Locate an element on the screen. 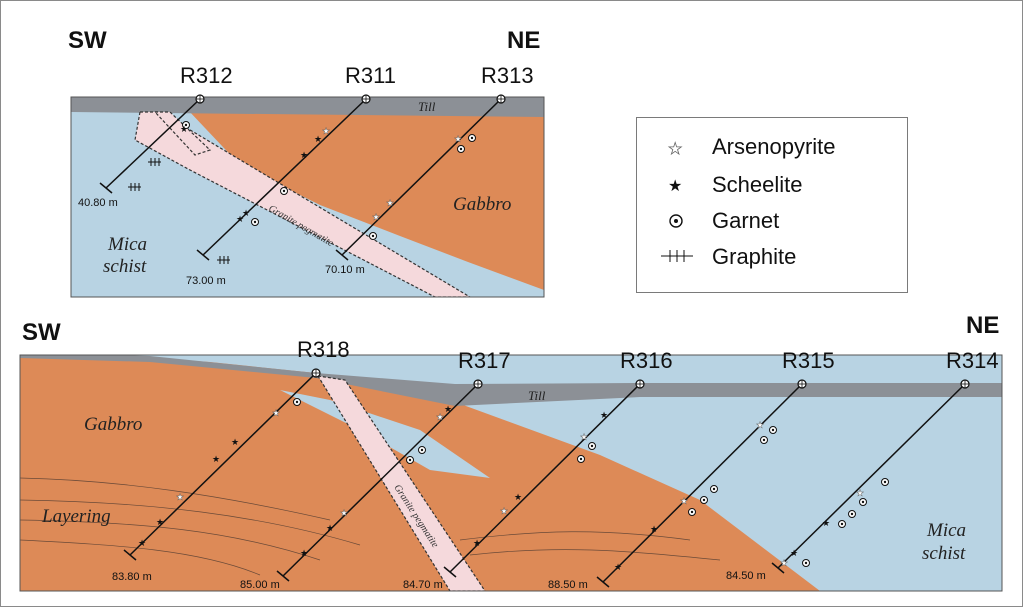 This screenshot has height=607, width=1023. cross-hatch-icon is located at coordinates (677, 256).